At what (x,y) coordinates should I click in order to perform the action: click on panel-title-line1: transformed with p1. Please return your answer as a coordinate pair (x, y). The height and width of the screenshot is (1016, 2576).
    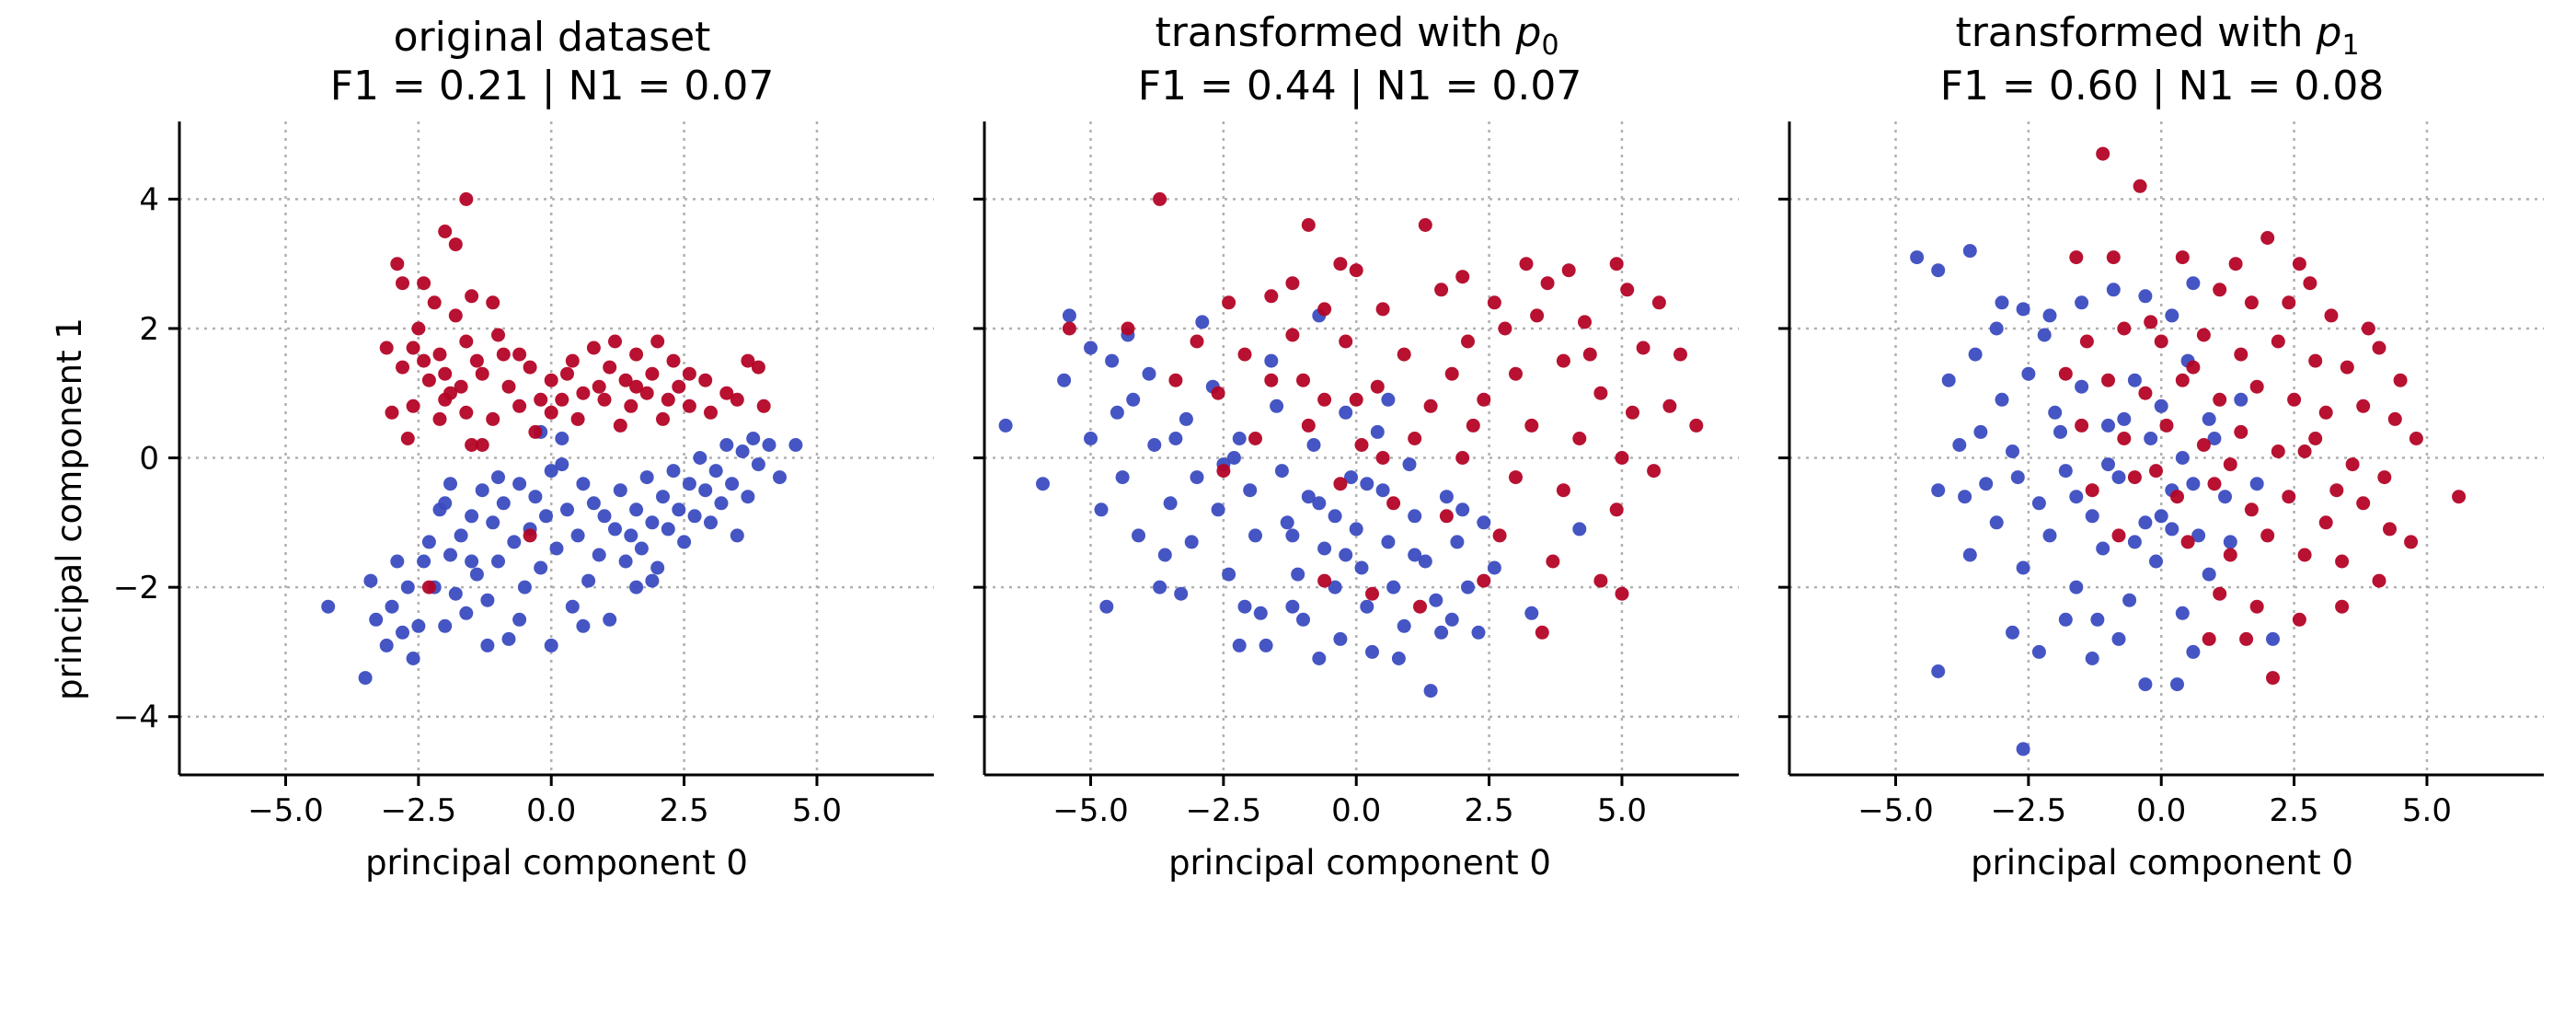
    Looking at the image, I should click on (2157, 35).